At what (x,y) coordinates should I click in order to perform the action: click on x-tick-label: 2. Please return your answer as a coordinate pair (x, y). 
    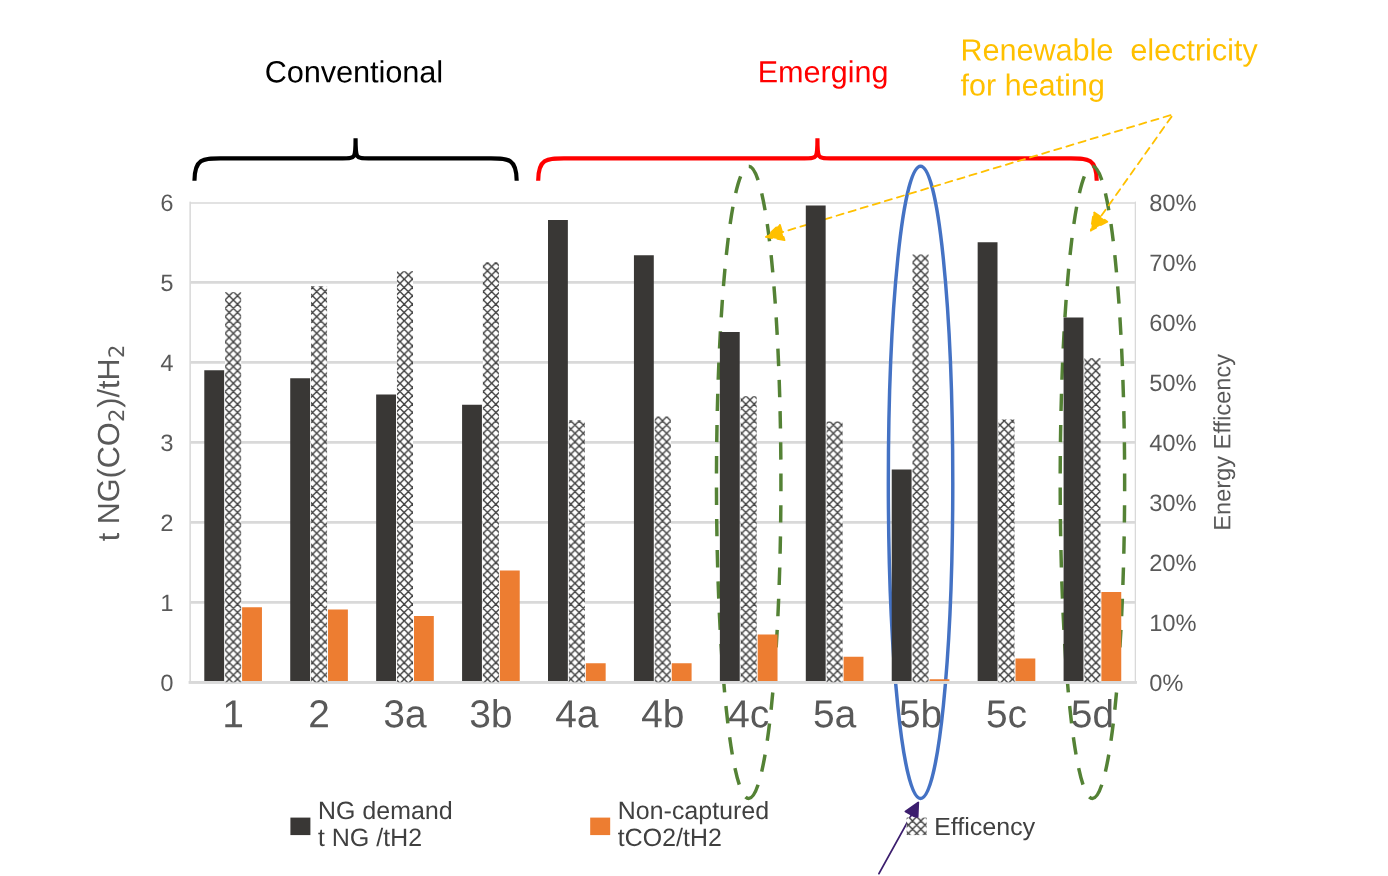
    Looking at the image, I should click on (319, 714).